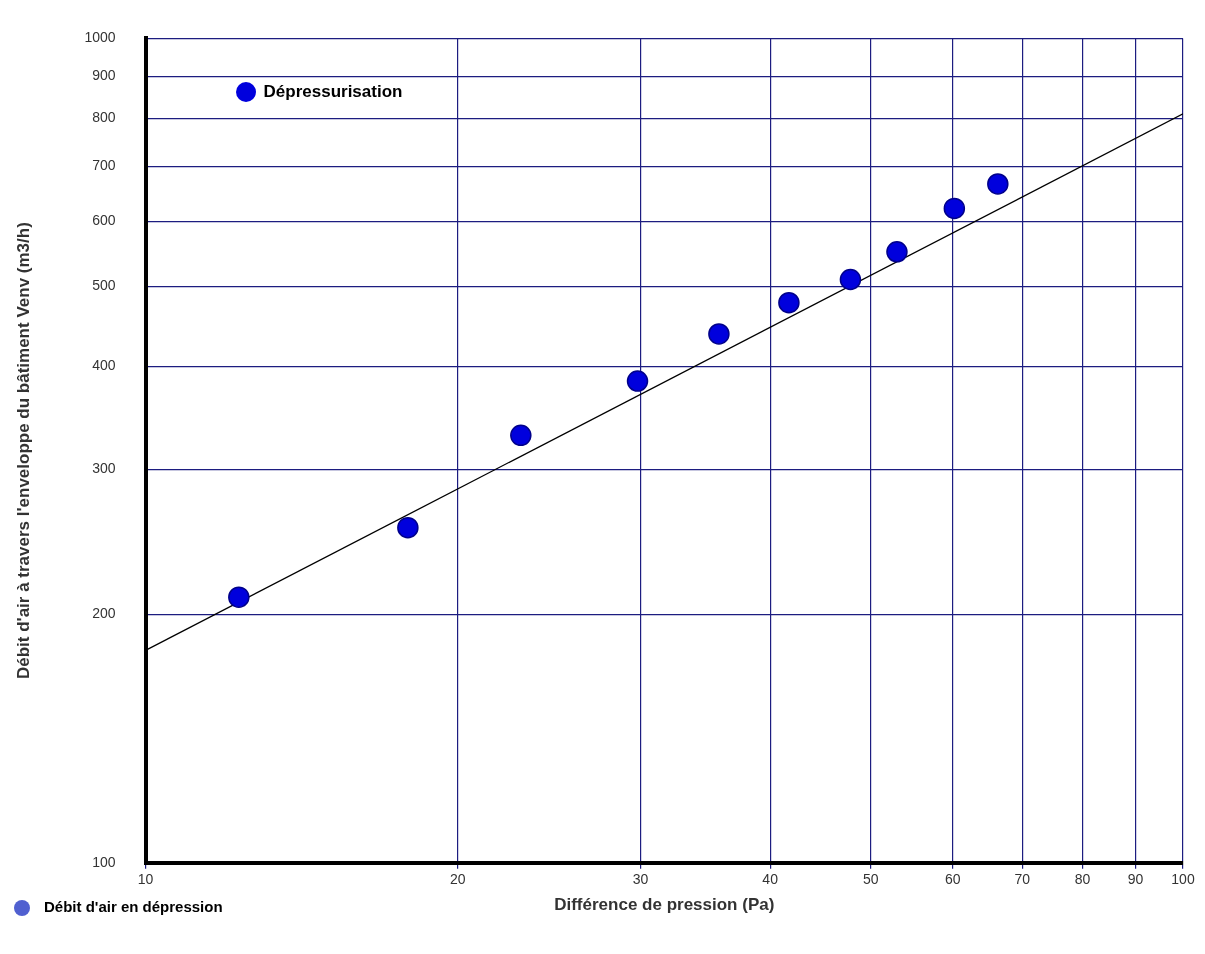 The image size is (1205, 954). What do you see at coordinates (870, 879) in the screenshot?
I see `x-tick-label: 50` at bounding box center [870, 879].